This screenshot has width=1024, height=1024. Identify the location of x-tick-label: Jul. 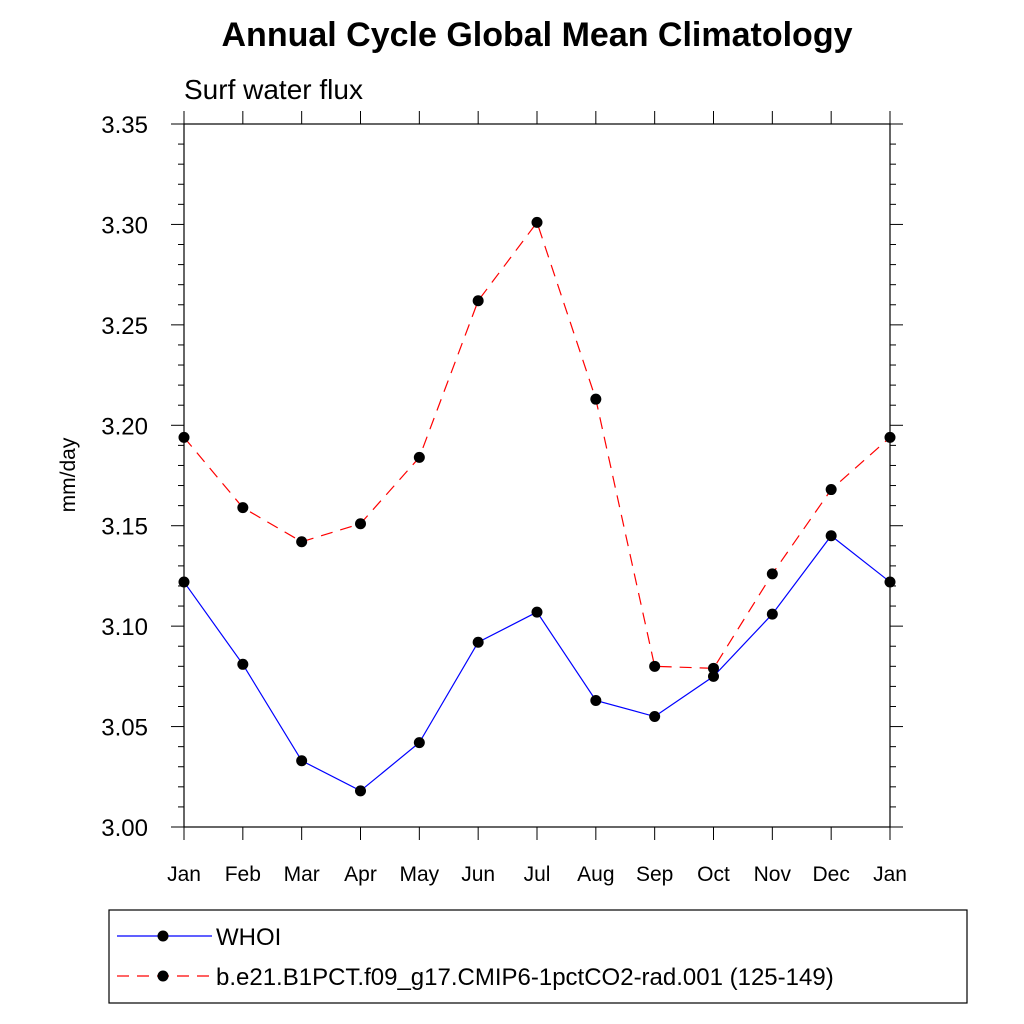
(537, 874).